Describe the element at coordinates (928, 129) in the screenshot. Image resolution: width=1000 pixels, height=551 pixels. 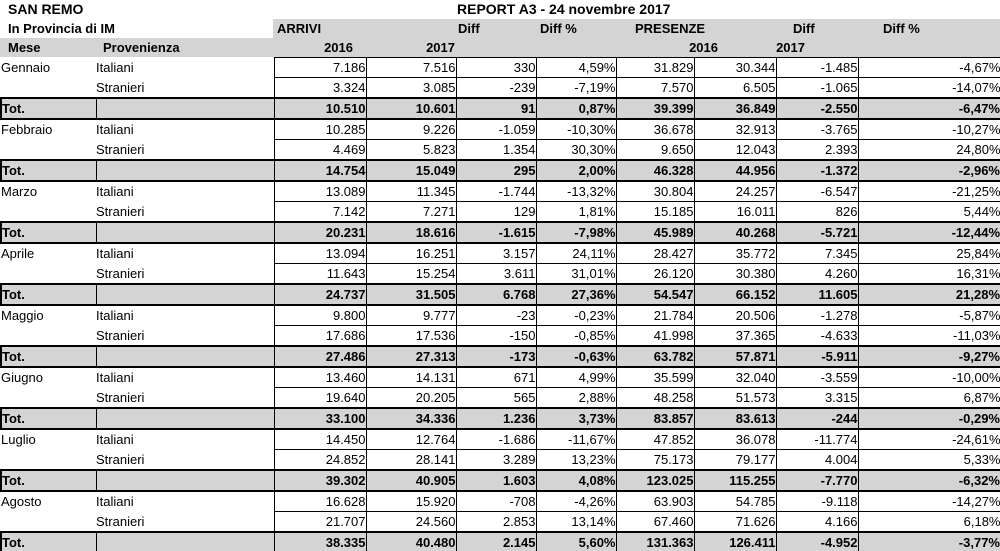
I see `cell-presenze-diff-pct: -10,27%` at that location.